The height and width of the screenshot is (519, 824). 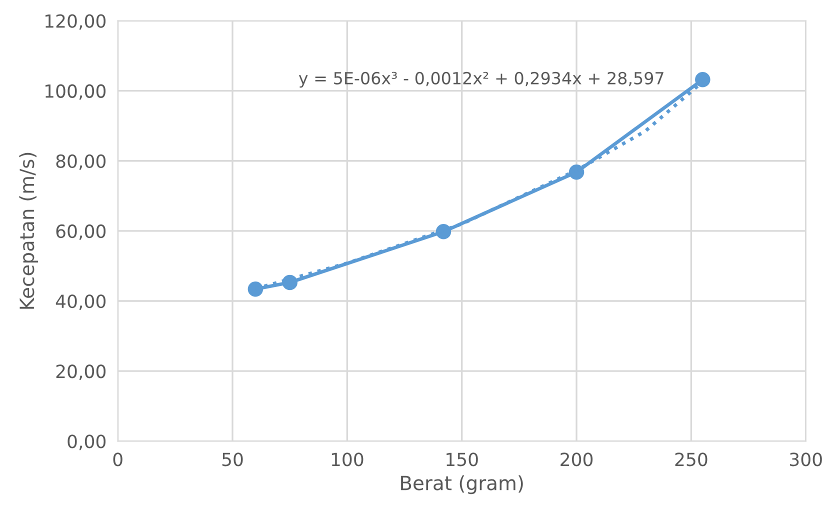 What do you see at coordinates (87, 442) in the screenshot?
I see `y-tick-label: 0,00` at bounding box center [87, 442].